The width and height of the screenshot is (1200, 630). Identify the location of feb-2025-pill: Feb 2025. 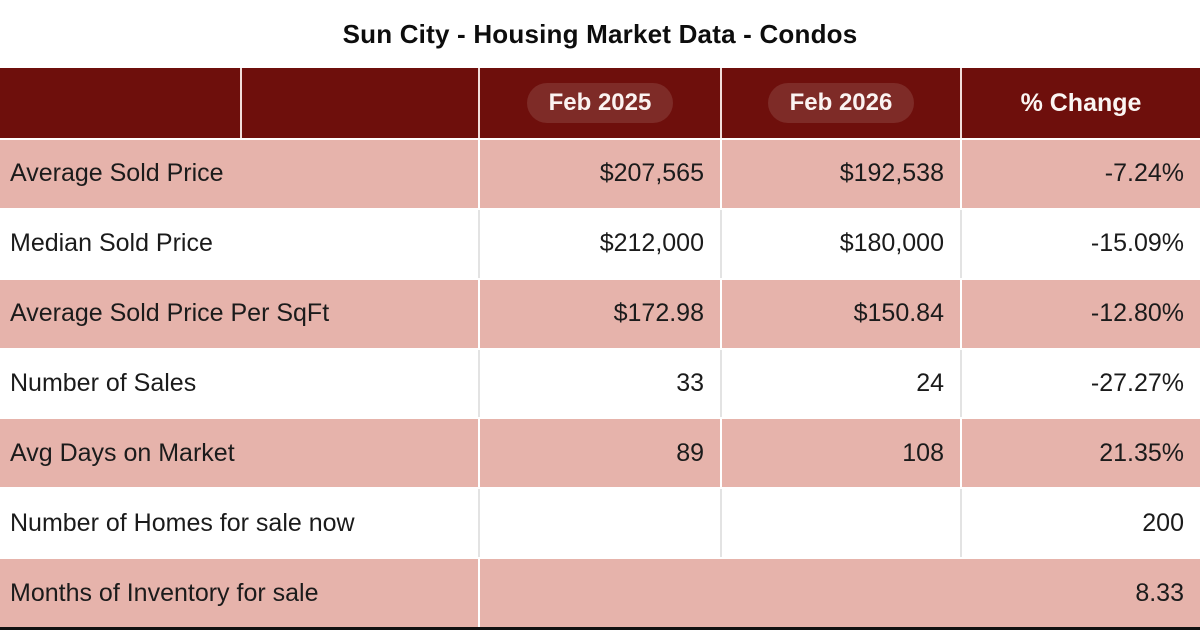
(600, 103).